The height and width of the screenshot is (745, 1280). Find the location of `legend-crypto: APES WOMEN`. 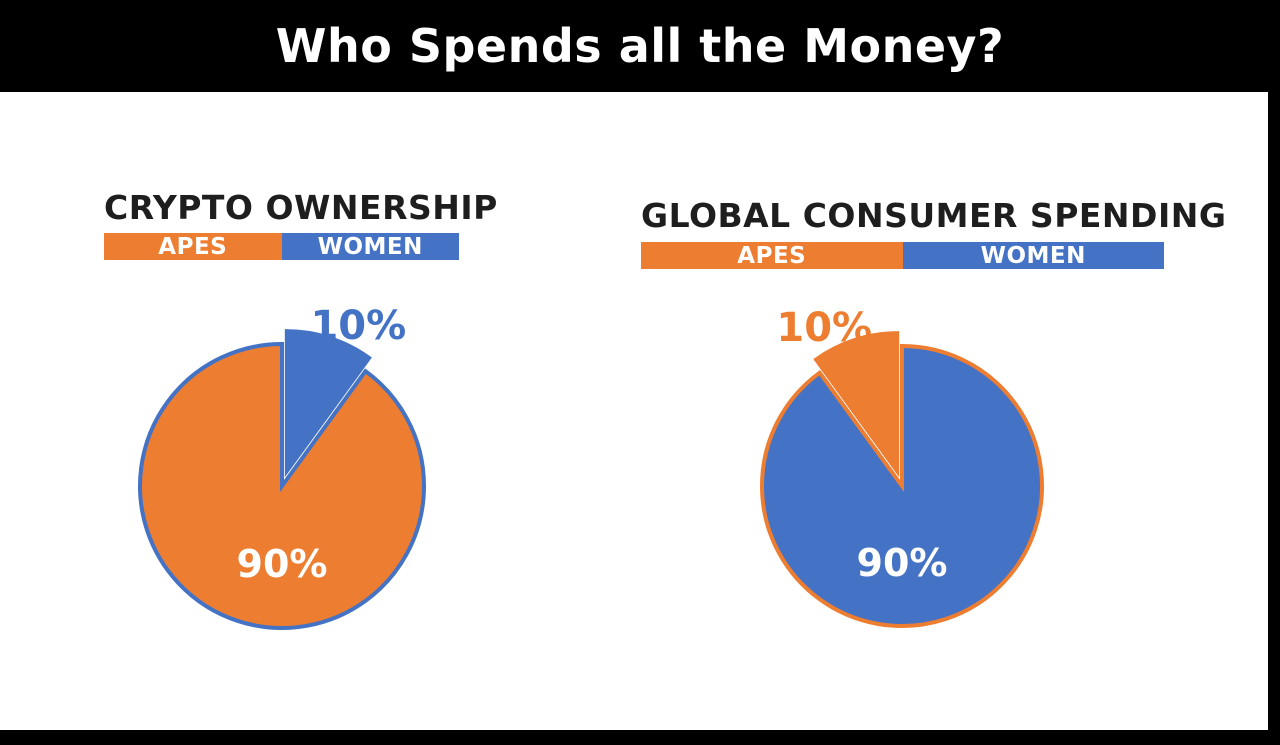

legend-crypto: APES WOMEN is located at coordinates (281, 246).